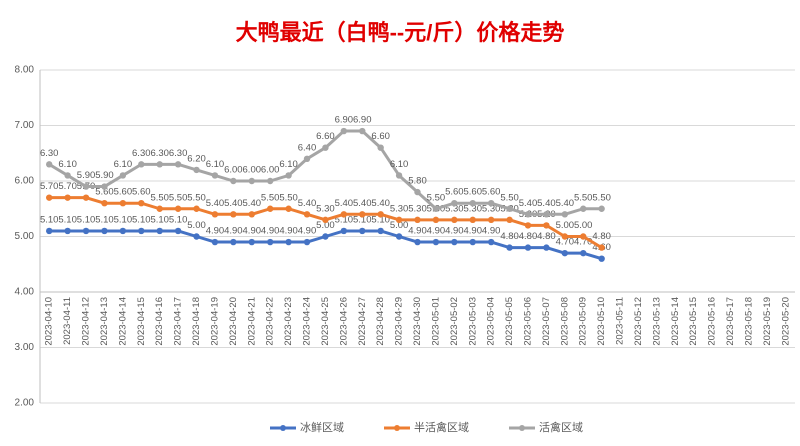 Image resolution: width=800 pixels, height=446 pixels. What do you see at coordinates (748, 321) in the screenshot?
I see `x-tick-label: 2023-05-18` at bounding box center [748, 321].